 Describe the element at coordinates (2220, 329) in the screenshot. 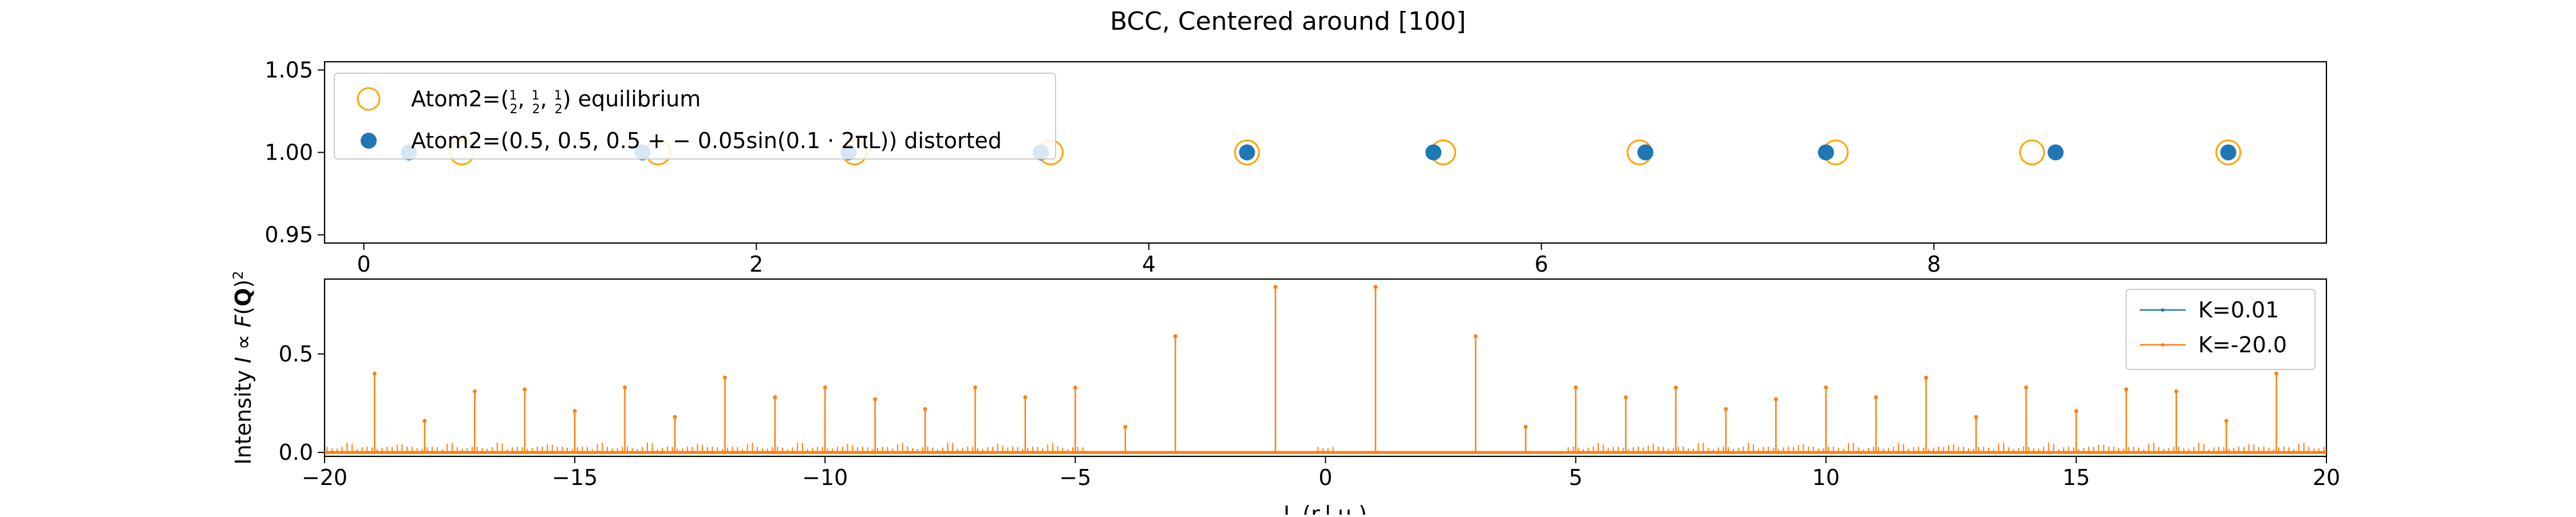

I see `intensity-legend: K=0.01 K=-20.0` at that location.